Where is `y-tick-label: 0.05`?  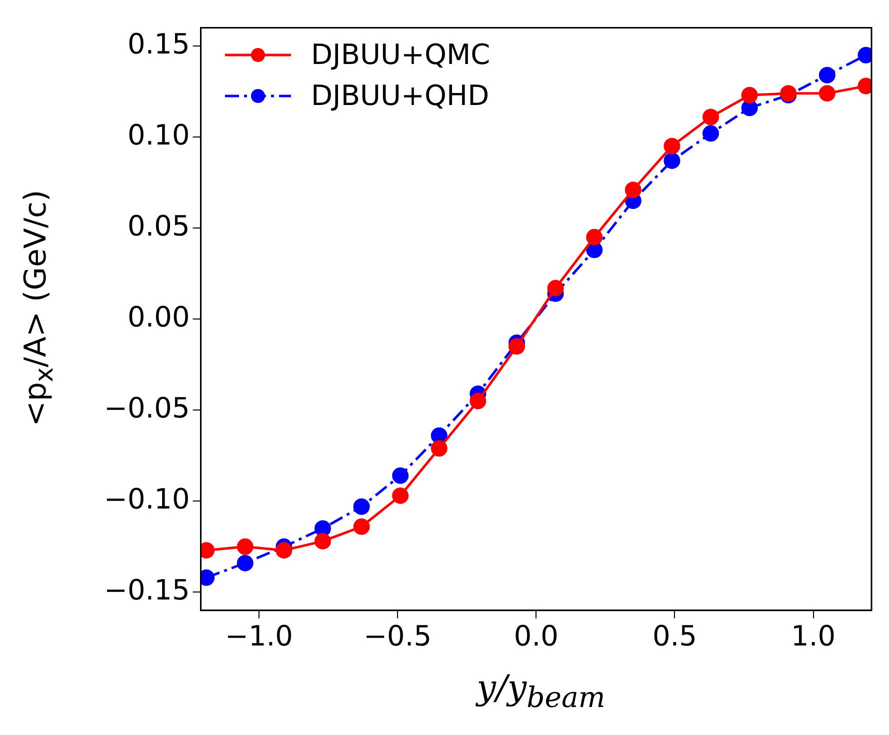 y-tick-label: 0.05 is located at coordinates (158, 225).